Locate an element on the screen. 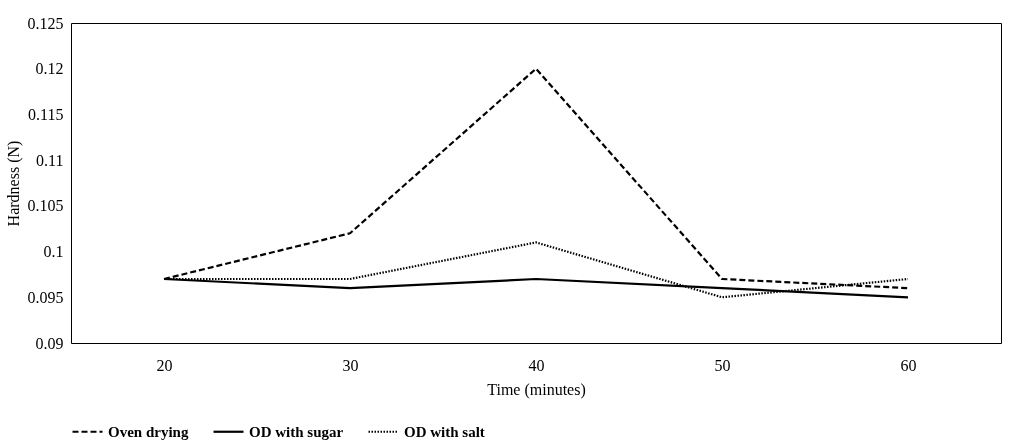  legend-label: Oven drying is located at coordinates (148, 431).